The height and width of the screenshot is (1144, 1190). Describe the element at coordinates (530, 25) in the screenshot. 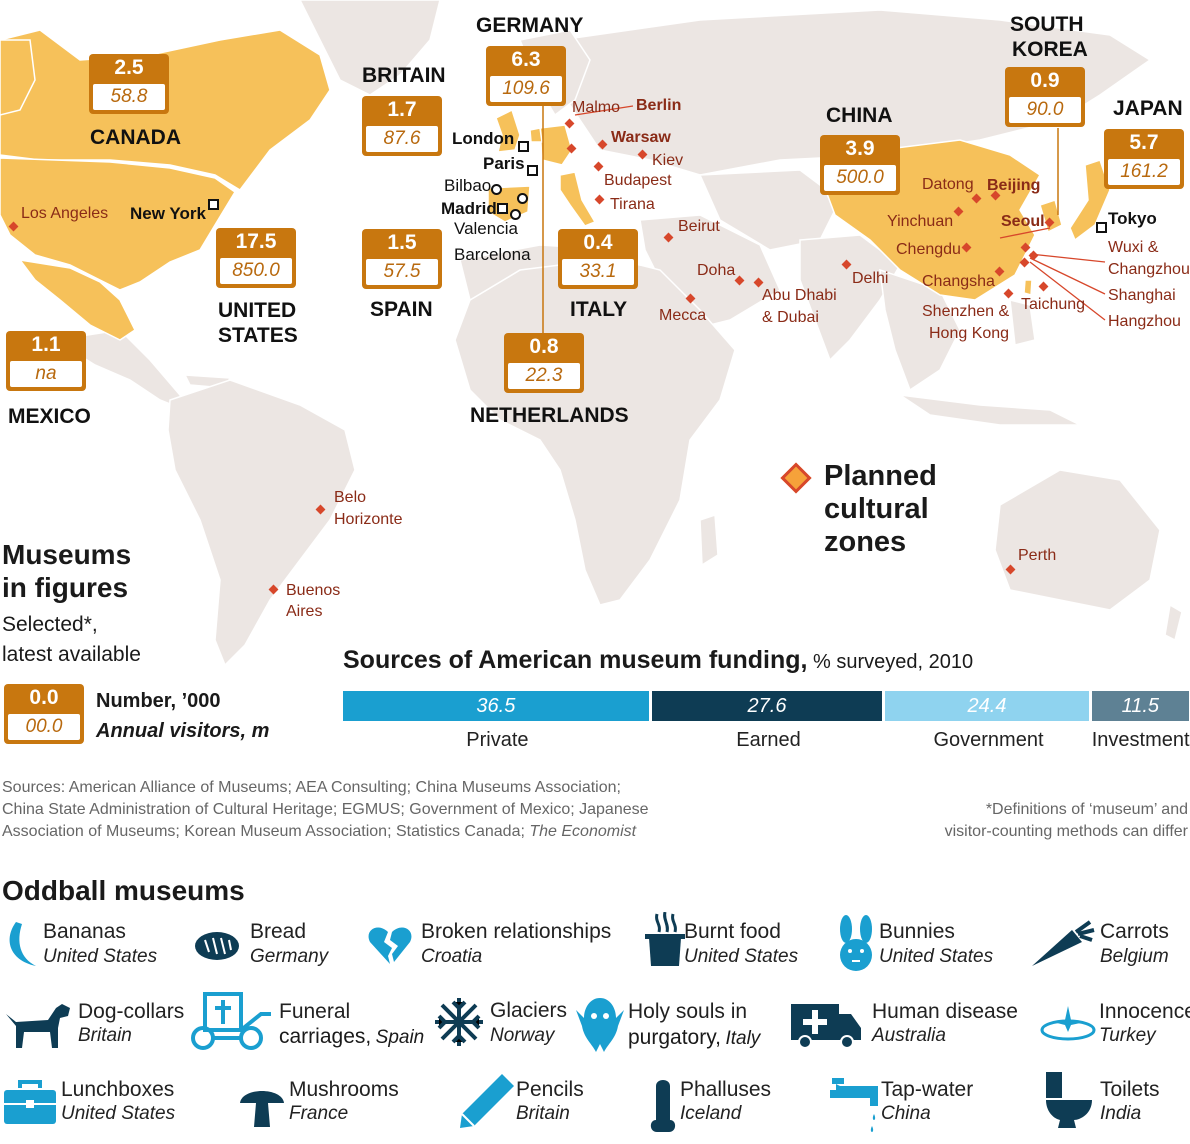

I see `germany-label: GERMANY` at that location.